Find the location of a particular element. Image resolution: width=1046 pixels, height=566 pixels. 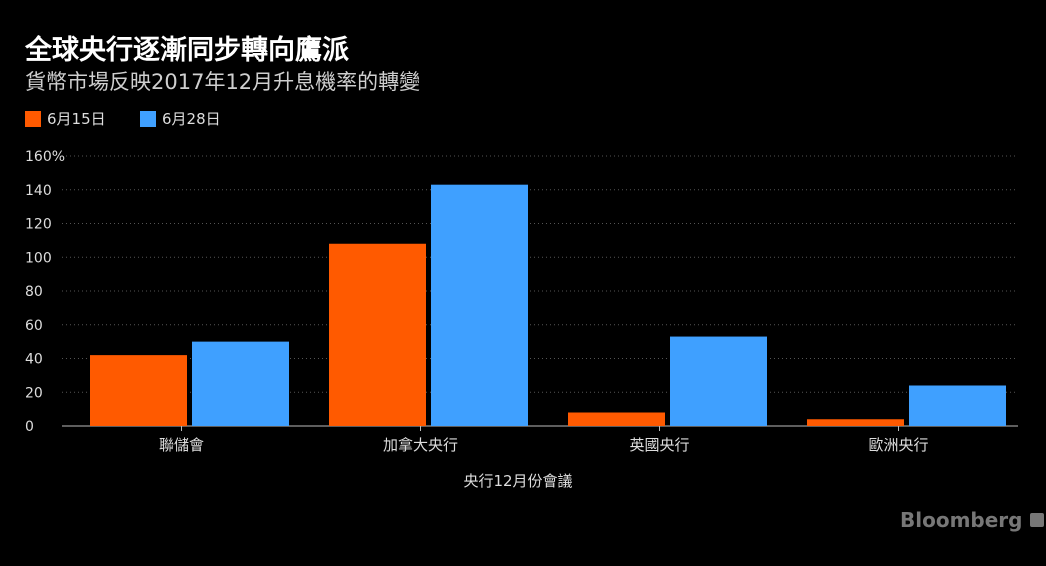

chart-subtitle: 貨幣市場反映2017年12月升息機率的轉變 is located at coordinates (223, 82).